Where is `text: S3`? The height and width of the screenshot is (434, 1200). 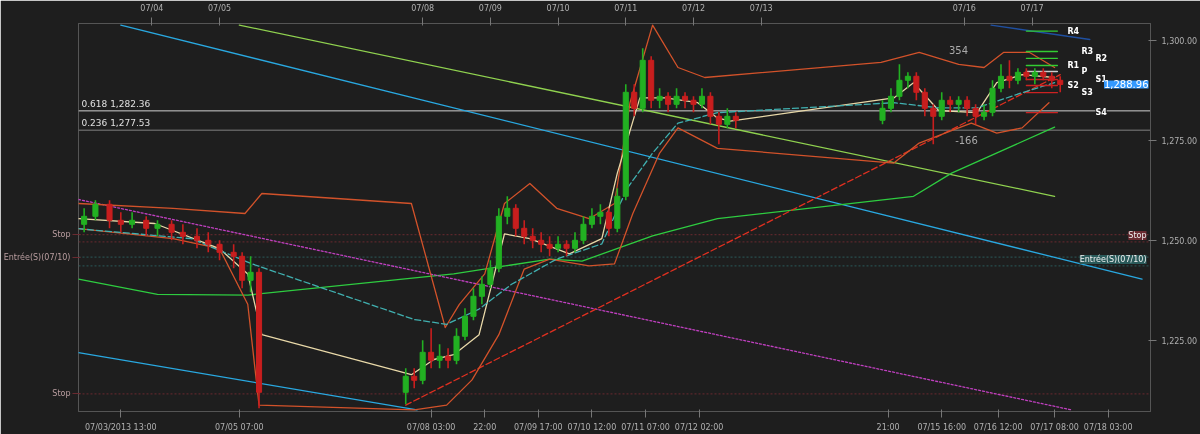 text: S3 is located at coordinates (1087, 93).